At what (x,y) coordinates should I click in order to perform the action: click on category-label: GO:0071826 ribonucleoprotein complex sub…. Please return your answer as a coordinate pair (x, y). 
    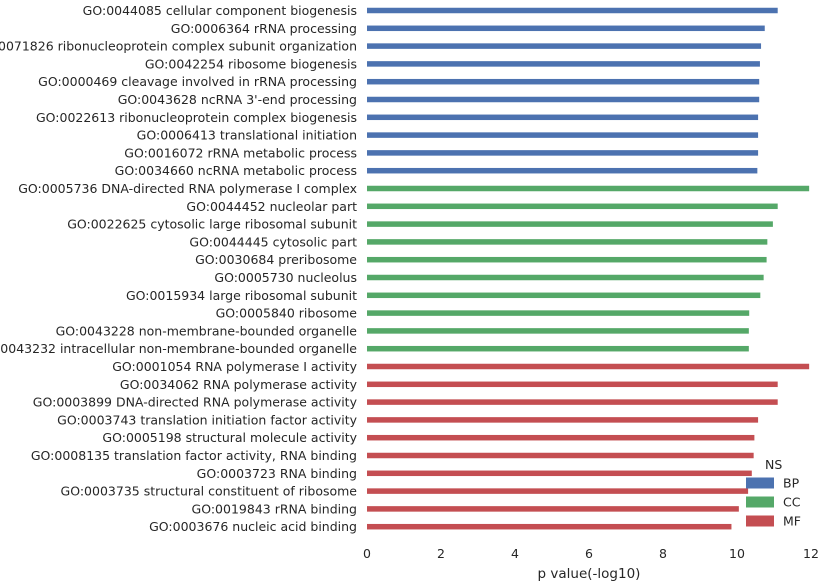
    Looking at the image, I should click on (178, 46).